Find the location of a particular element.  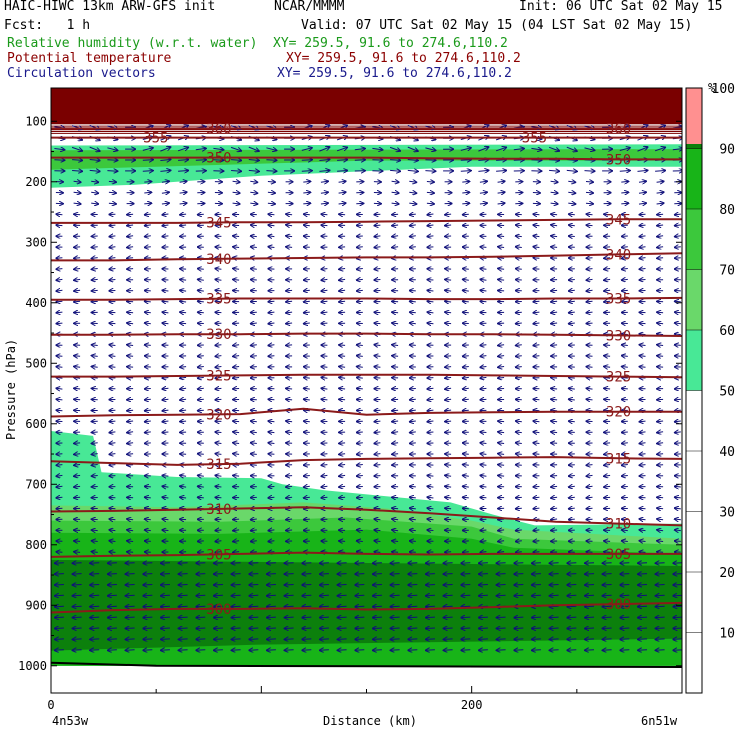

y-tick-label: 700 is located at coordinates (36, 484).